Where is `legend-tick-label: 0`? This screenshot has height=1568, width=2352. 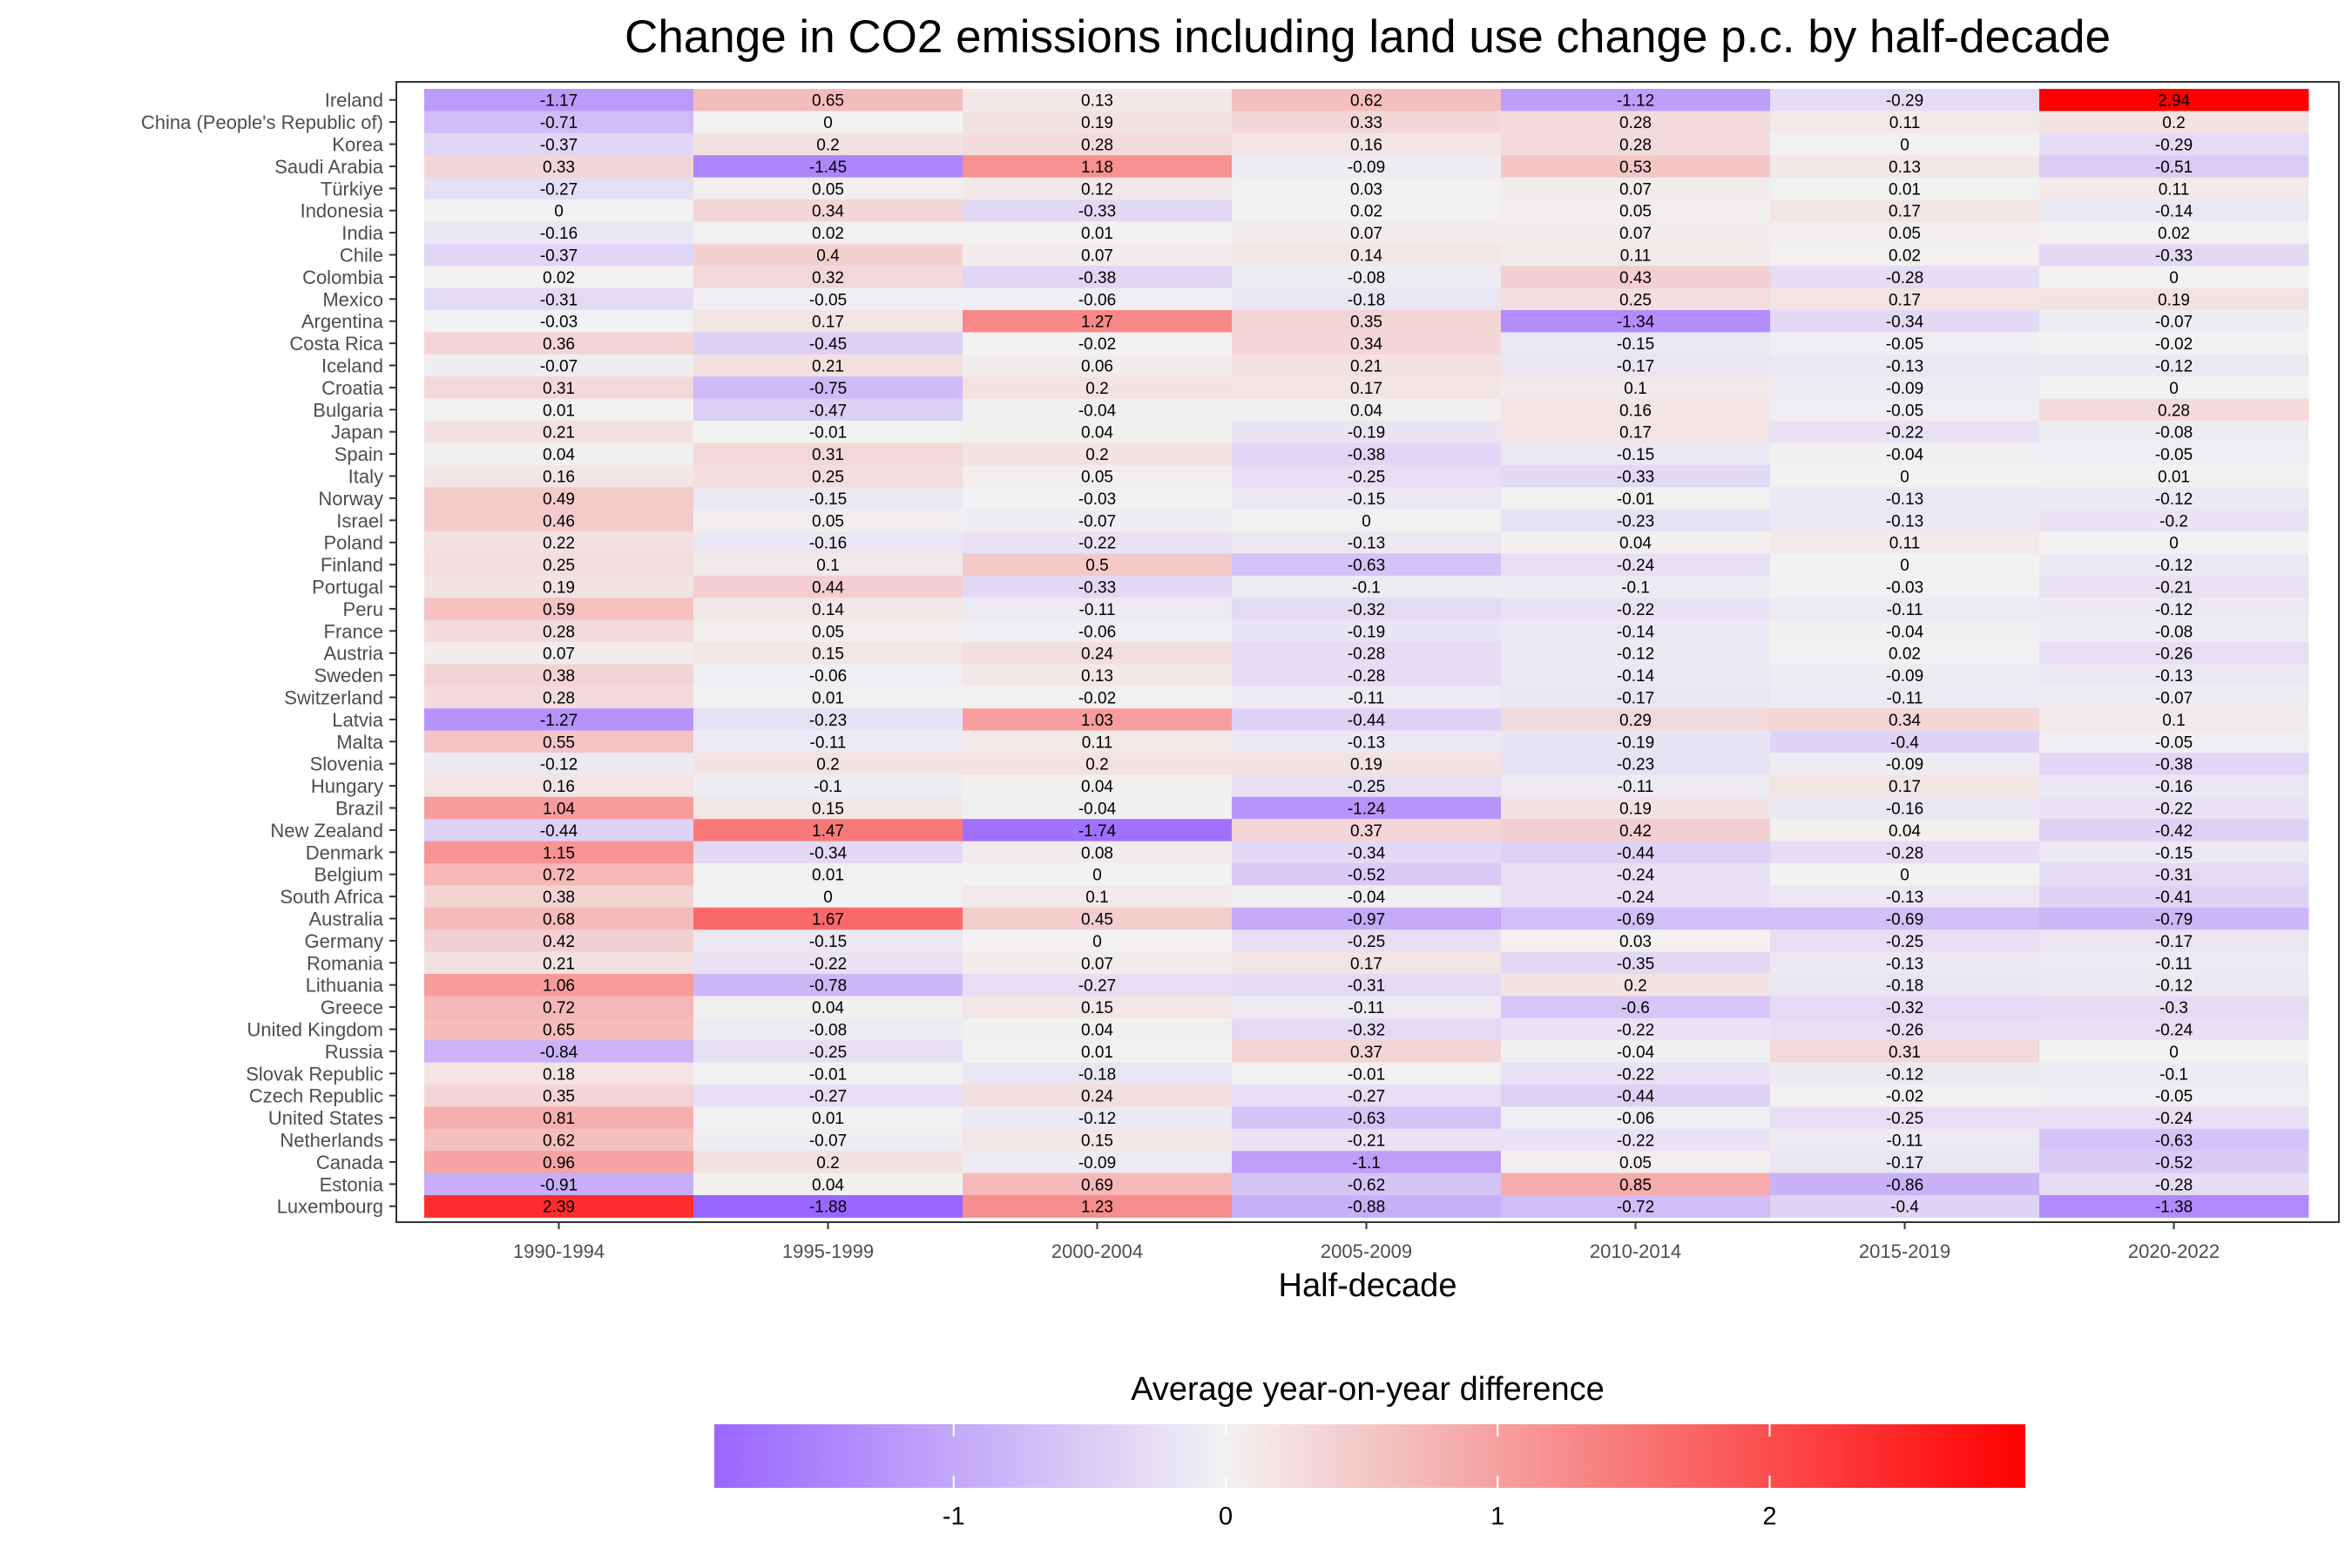 legend-tick-label: 0 is located at coordinates (1226, 1517).